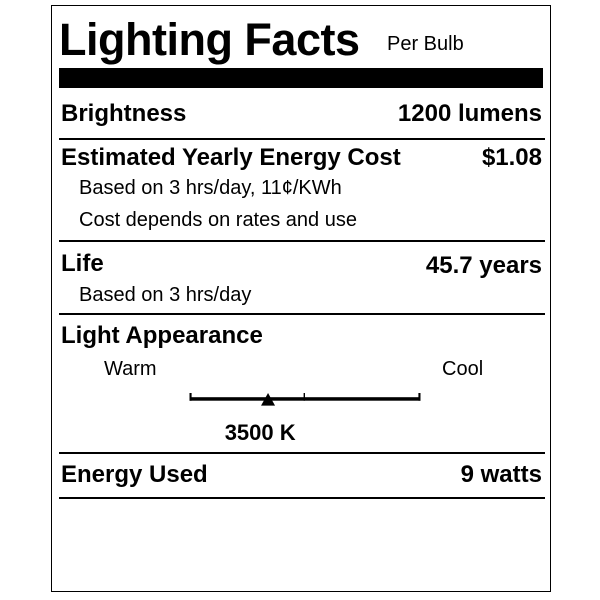 This screenshot has height=600, width=600. I want to click on energy-used-label: Energy Used, so click(134, 474).